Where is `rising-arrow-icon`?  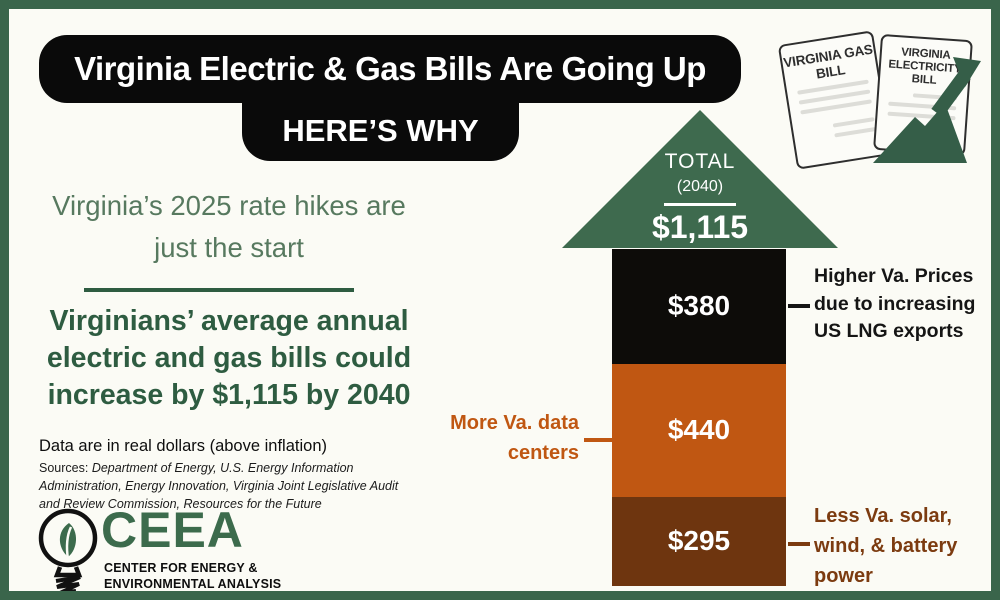
rising-arrow-icon is located at coordinates (927, 110).